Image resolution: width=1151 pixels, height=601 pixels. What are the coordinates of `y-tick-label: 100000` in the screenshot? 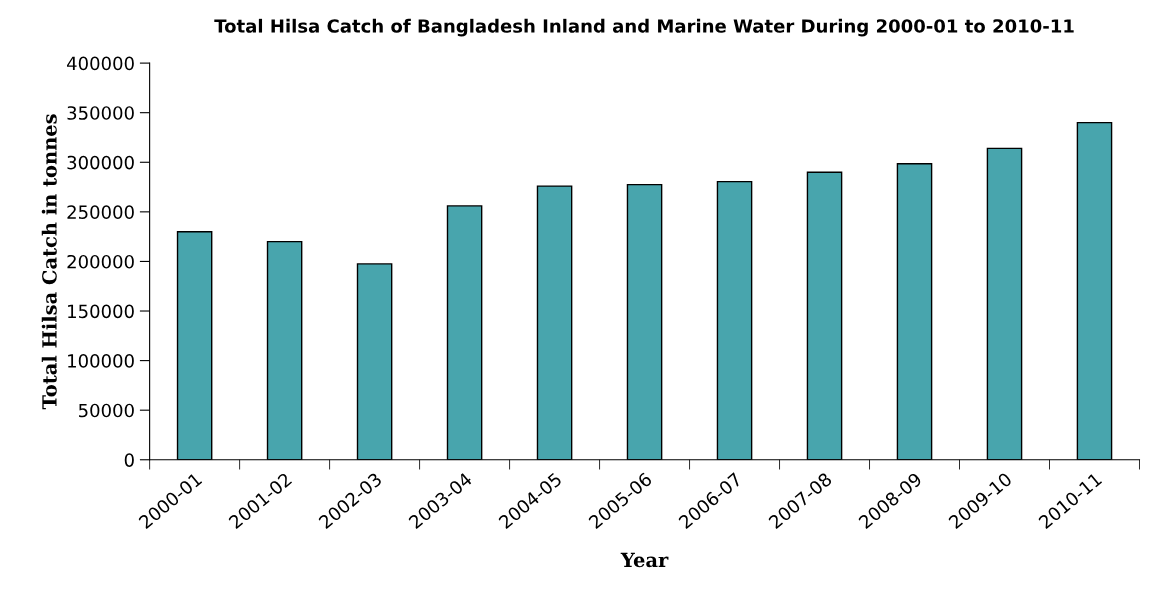 It's located at (101, 361).